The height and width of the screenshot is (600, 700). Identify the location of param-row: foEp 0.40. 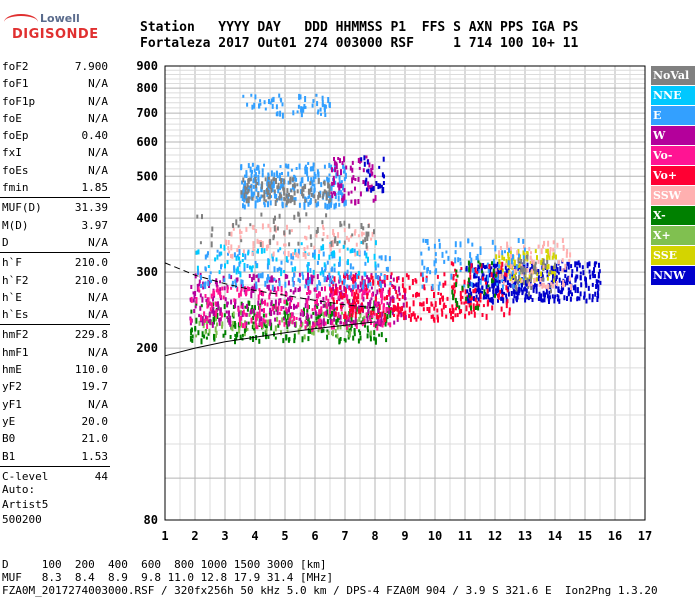
(55, 135).